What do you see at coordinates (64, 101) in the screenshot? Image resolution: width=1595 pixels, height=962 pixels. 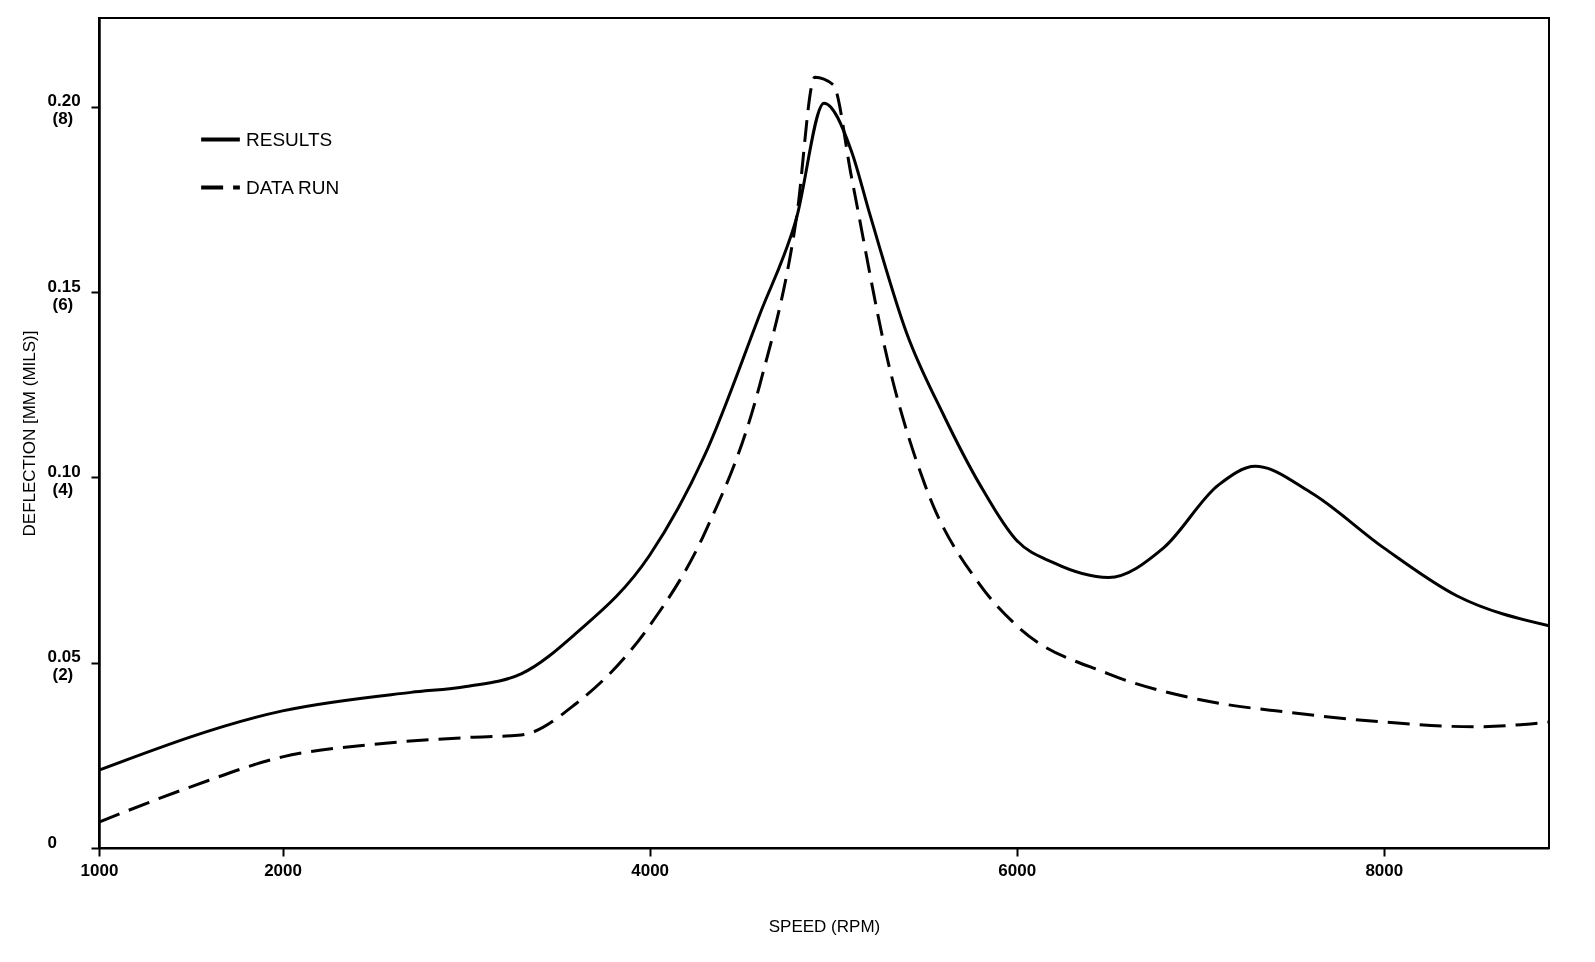 I see `y-tick-label: 0.20` at bounding box center [64, 101].